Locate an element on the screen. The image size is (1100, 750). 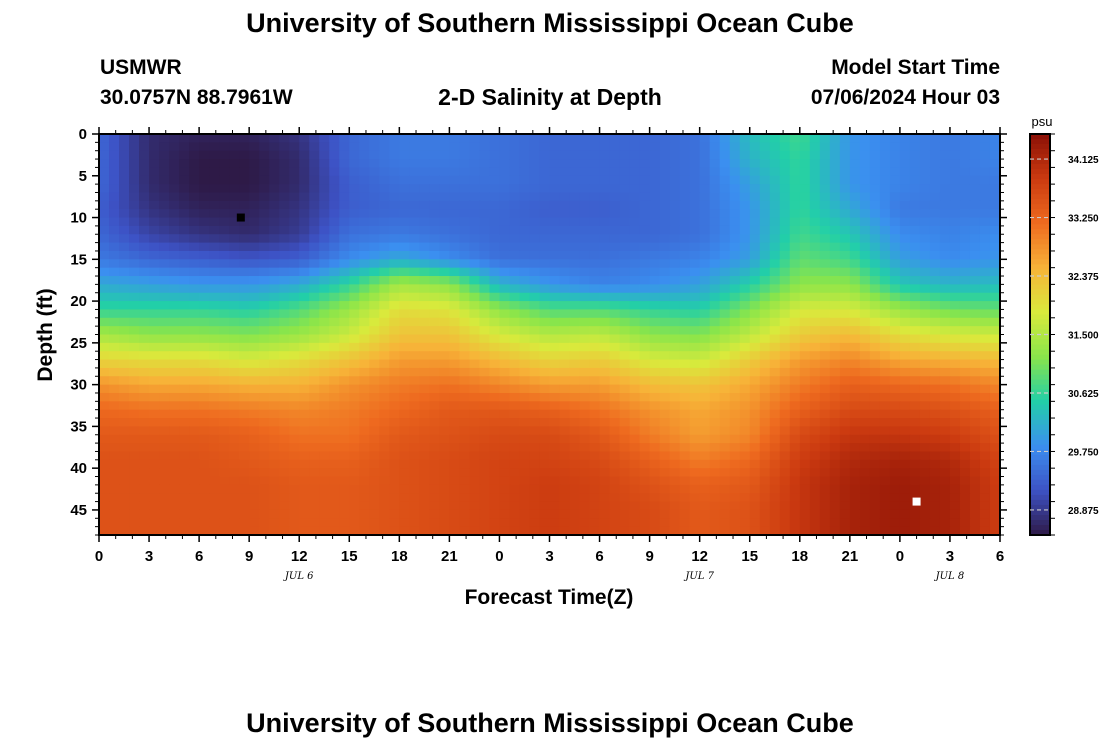
colorbar-segment is located at coordinates (1040, 507).